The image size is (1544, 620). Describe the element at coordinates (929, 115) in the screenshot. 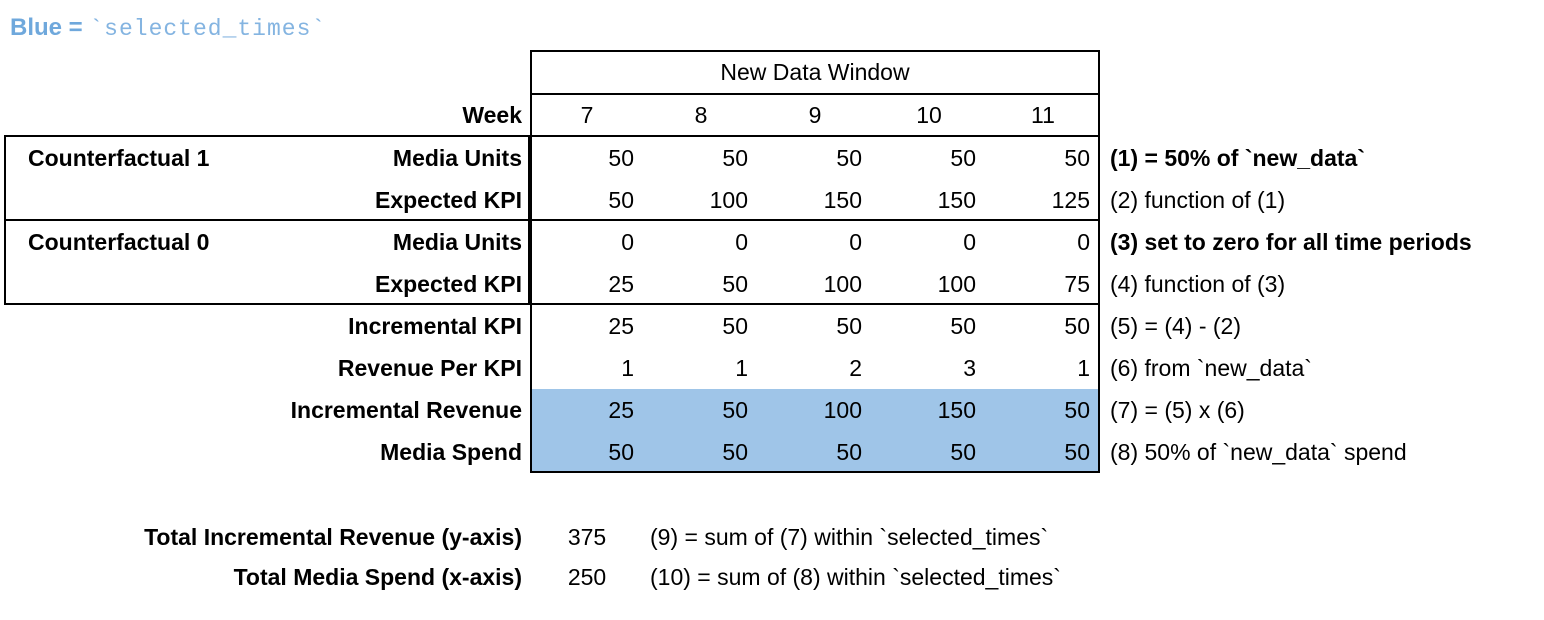

I see `week-cell: 10` at that location.